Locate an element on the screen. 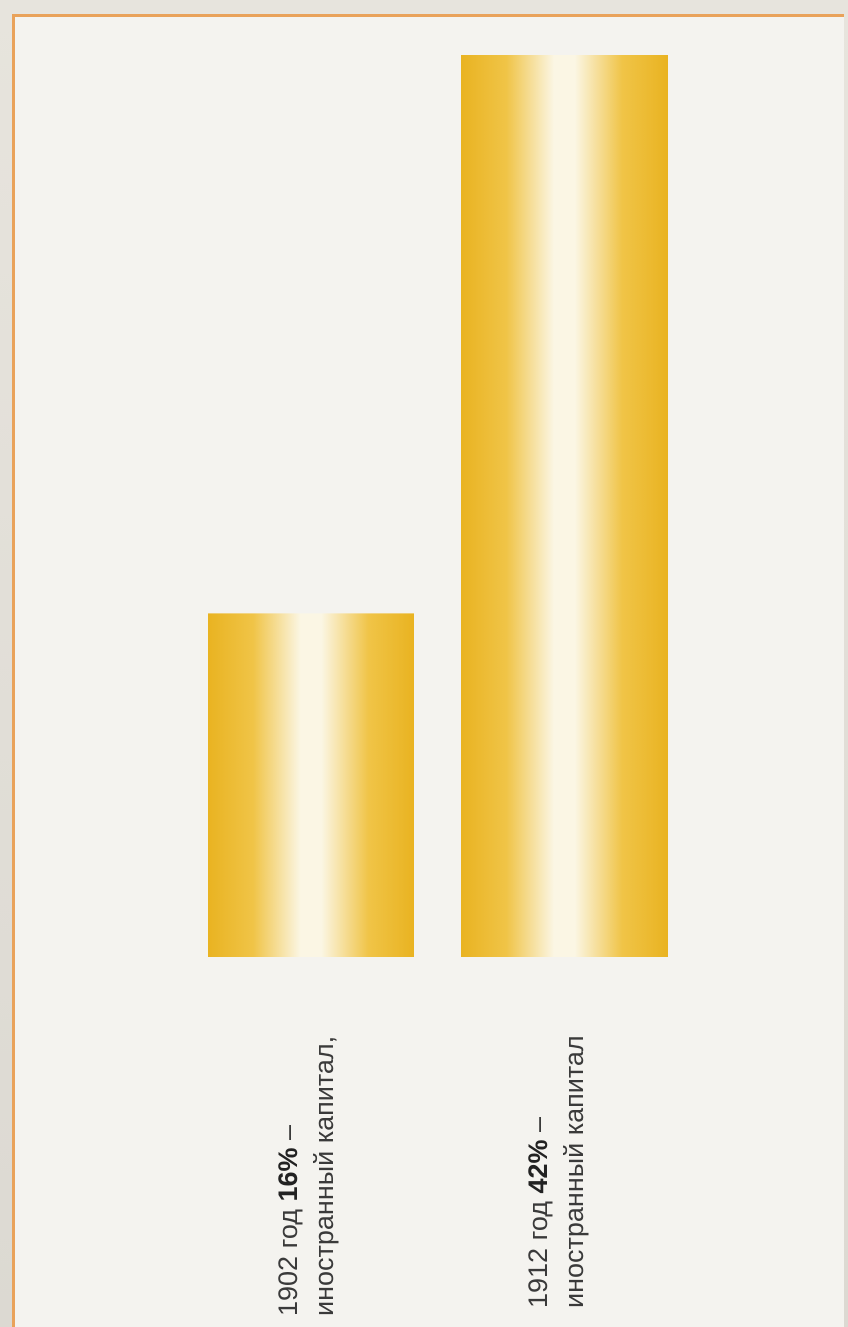  bar-label-line1: 1912 год 42% – is located at coordinates (538, 1212).